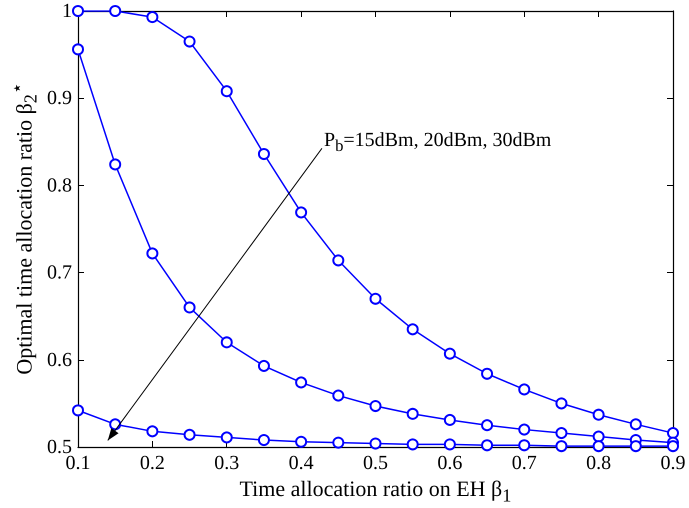 The height and width of the screenshot is (508, 689). What do you see at coordinates (59, 359) in the screenshot?
I see `y-tick-label: 0.6` at bounding box center [59, 359].